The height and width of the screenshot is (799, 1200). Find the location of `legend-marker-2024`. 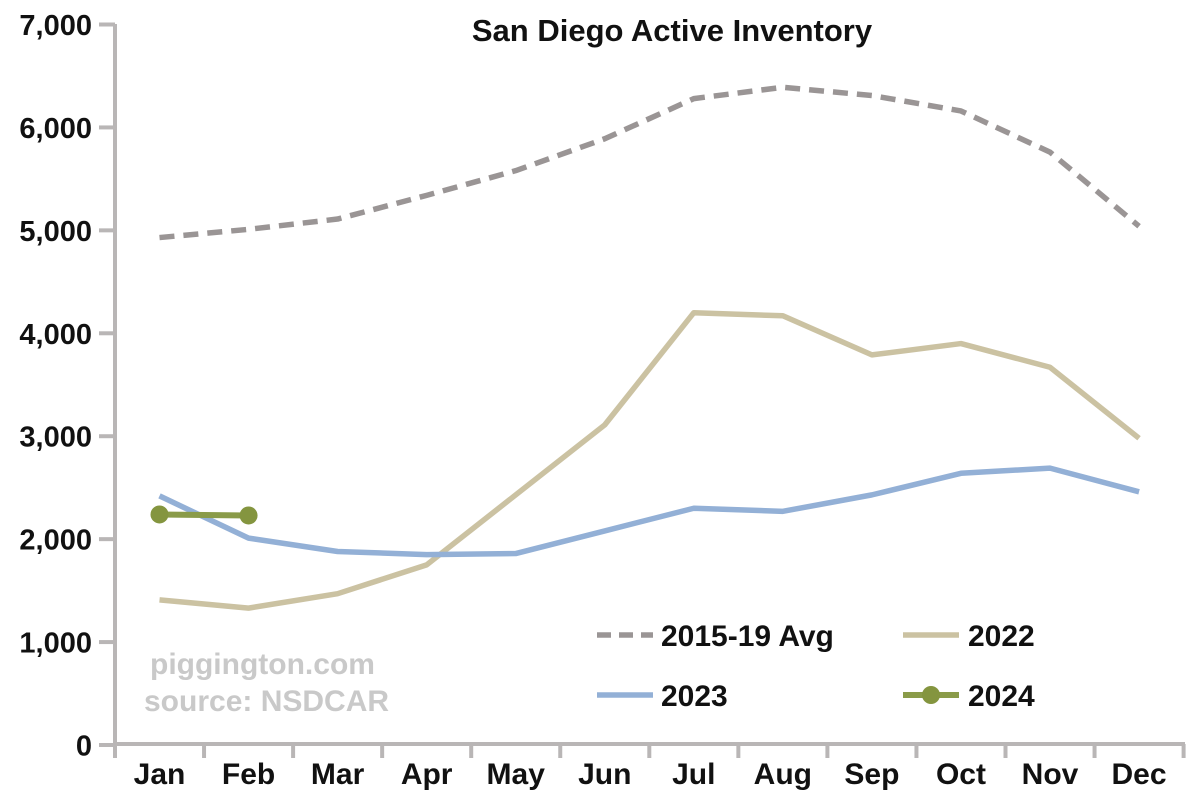

legend-marker-2024 is located at coordinates (931, 695).